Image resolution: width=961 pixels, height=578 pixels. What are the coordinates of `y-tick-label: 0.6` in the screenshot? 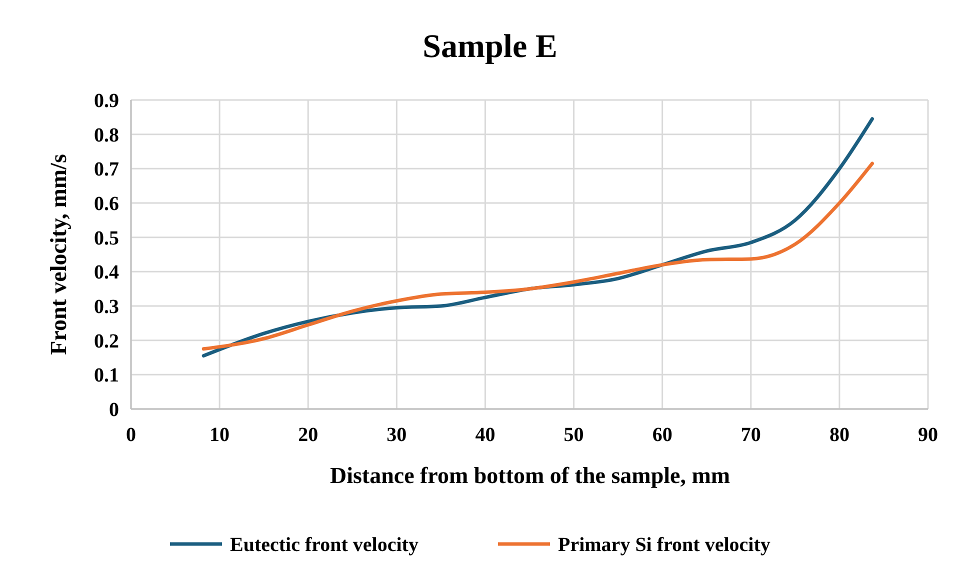 It's located at (106, 204).